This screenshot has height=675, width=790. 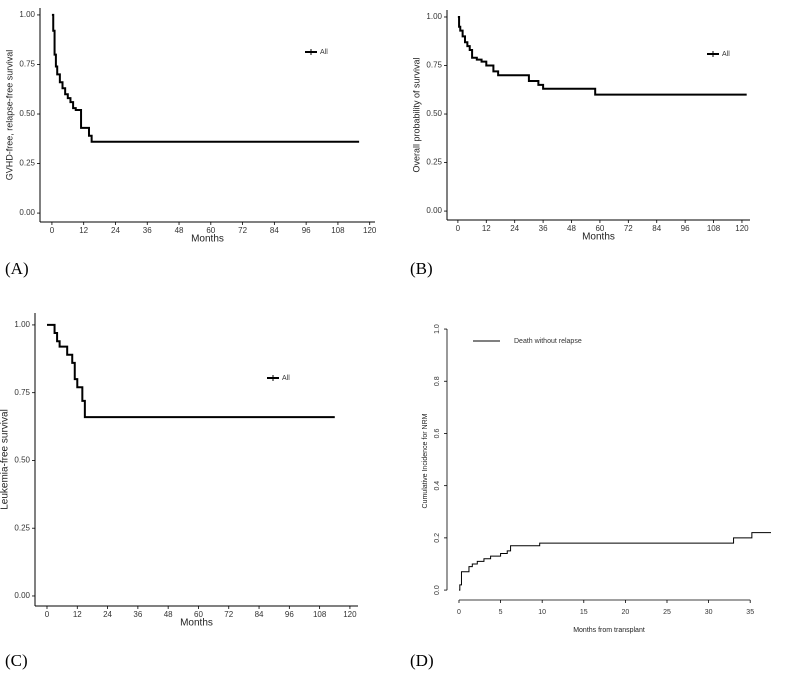 I want to click on y-axis-title: GVHD-free, relapse-free survival, so click(x=9, y=115).